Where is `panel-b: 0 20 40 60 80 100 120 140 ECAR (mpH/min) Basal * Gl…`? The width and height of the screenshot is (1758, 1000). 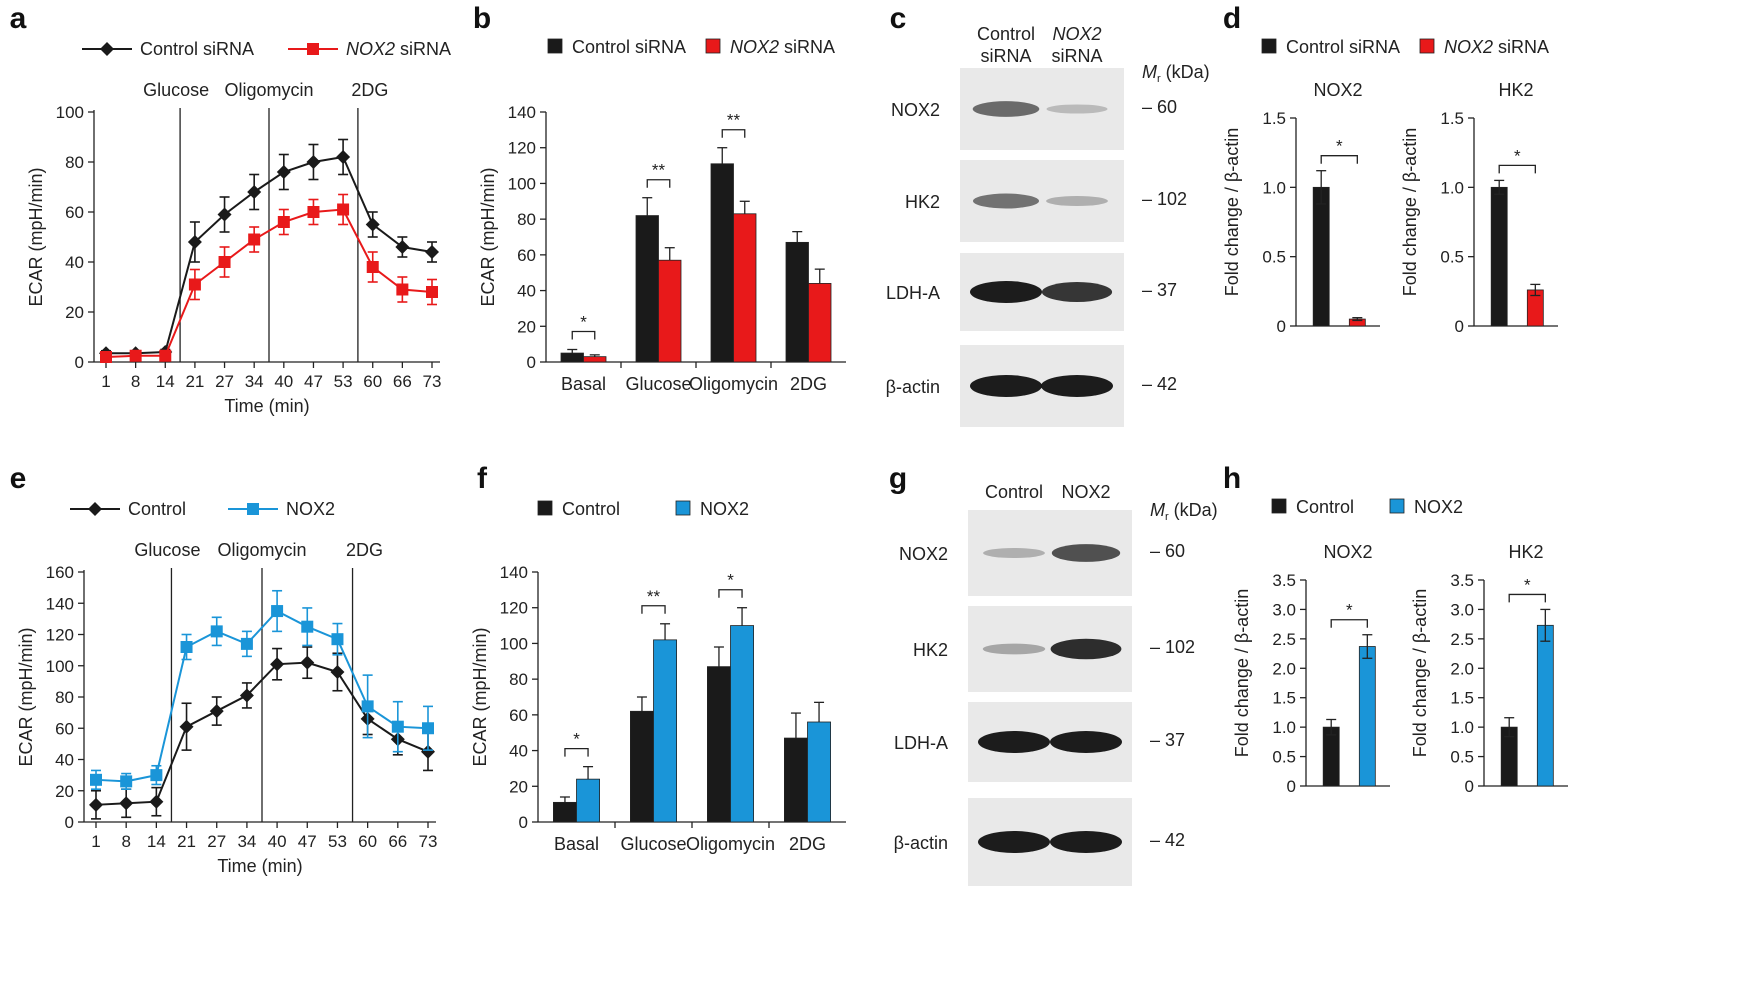
panel-b: 0 20 40 60 80 100 120 140 ECAR (mpH/min) Basal * Gl… is located at coordinates (662, 248).